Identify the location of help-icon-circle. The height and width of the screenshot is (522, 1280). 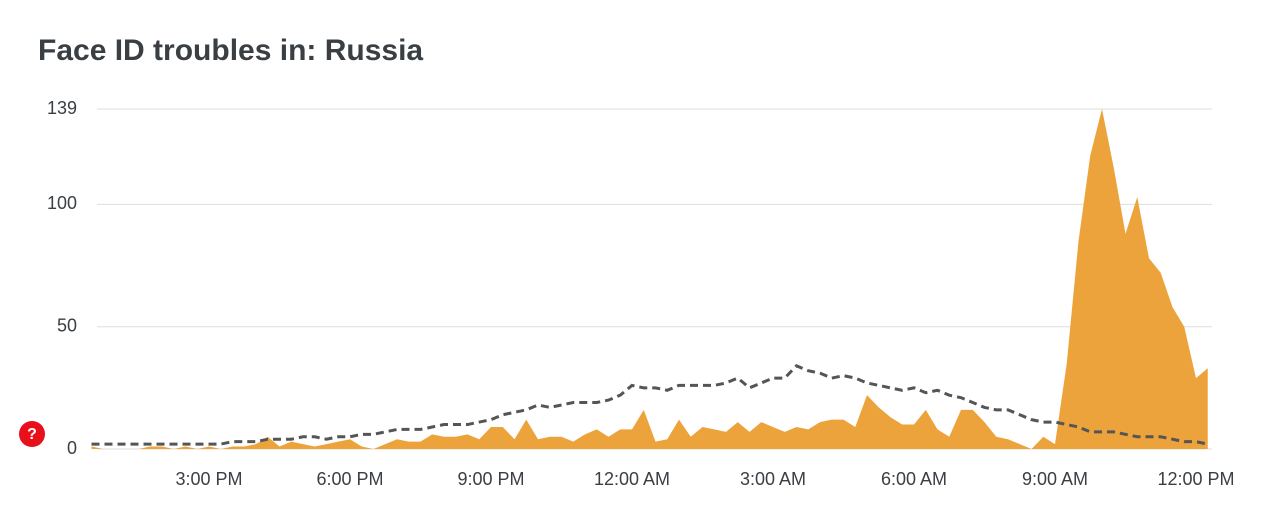
(32, 434).